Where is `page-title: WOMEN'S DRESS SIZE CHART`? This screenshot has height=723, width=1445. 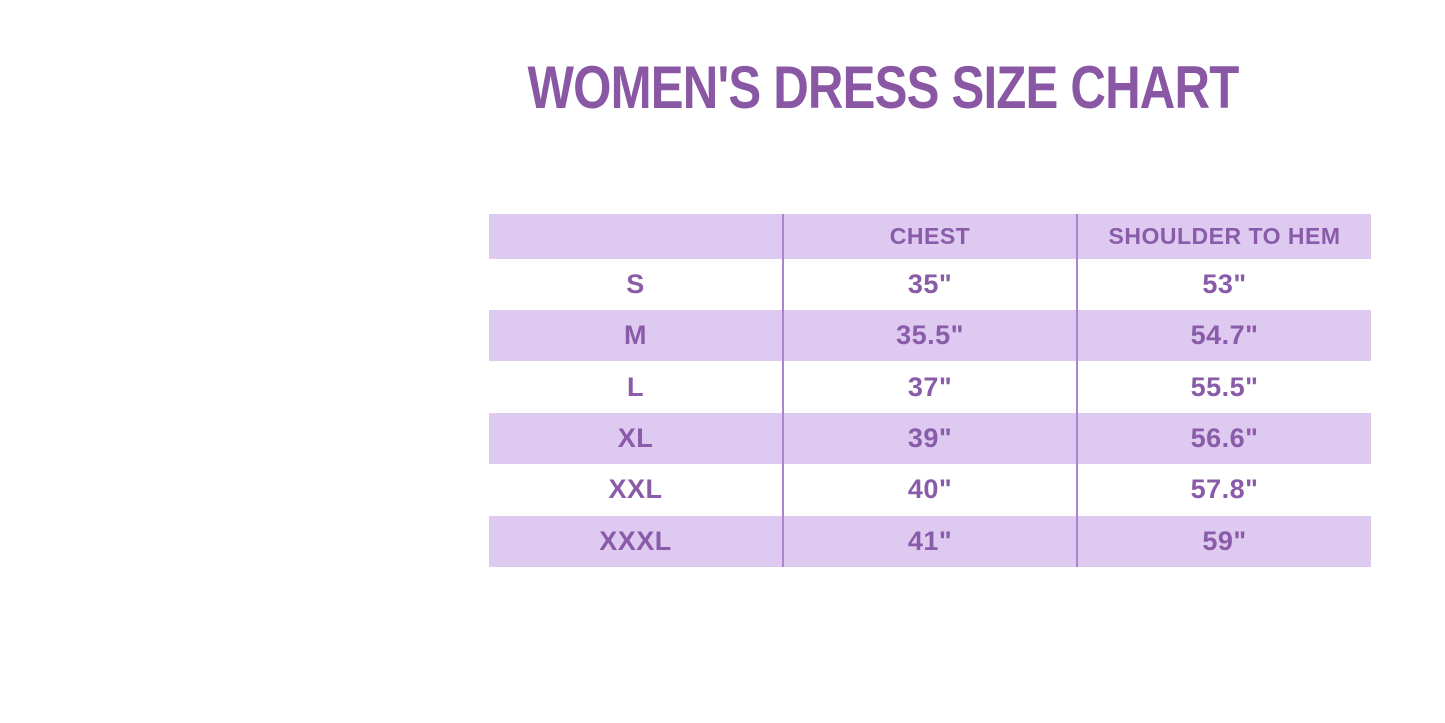
page-title: WOMEN'S DRESS SIZE CHART is located at coordinates (883, 87).